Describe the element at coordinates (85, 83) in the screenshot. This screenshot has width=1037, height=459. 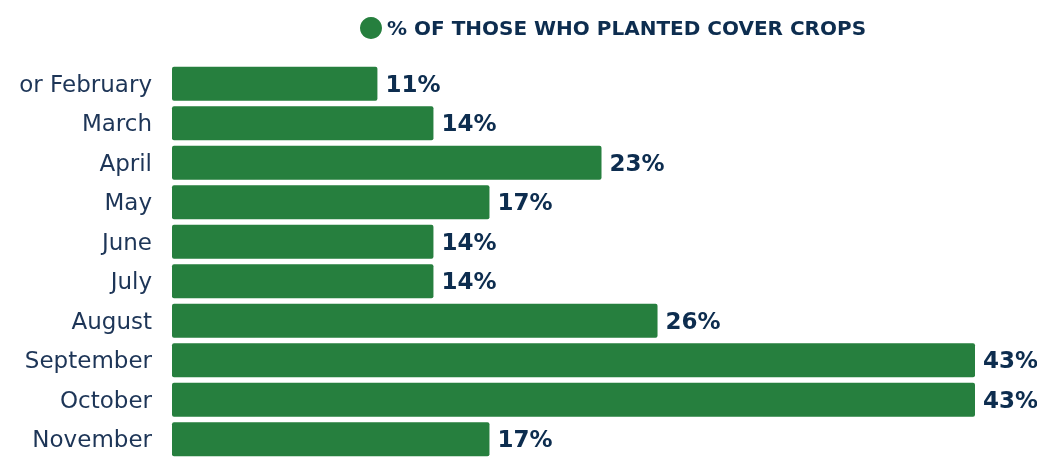
I see `y-tick-label: or February` at that location.